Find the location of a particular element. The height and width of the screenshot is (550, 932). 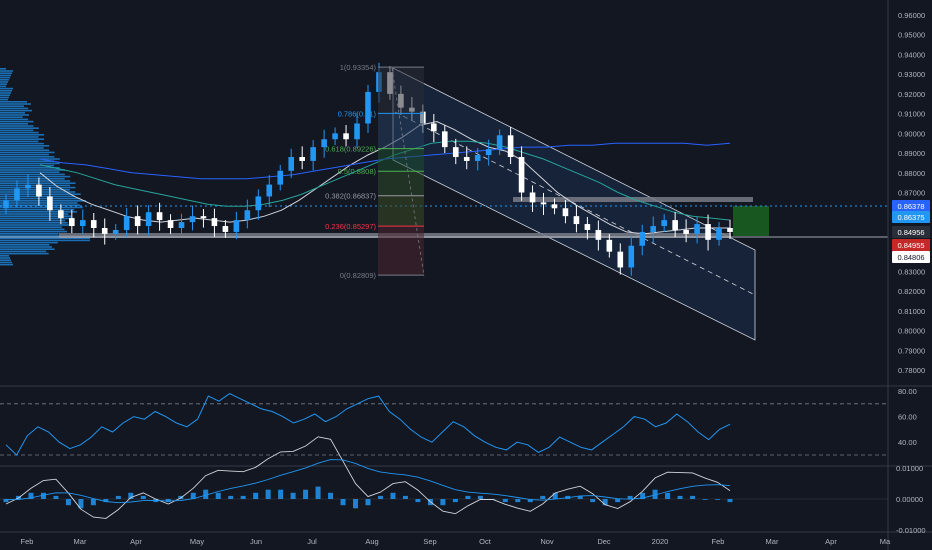

oscillator-line is located at coordinates (368, 424).